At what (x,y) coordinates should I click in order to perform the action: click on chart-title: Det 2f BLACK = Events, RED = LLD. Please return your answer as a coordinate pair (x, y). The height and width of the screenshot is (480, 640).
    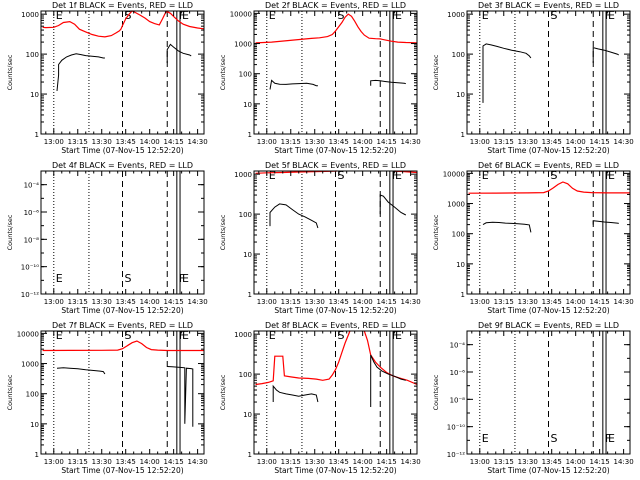
    Looking at the image, I should click on (335, 5).